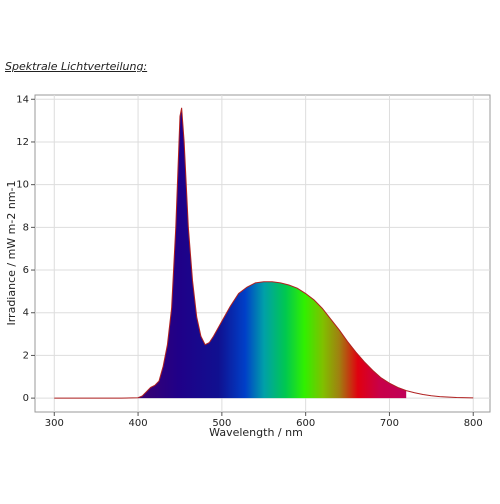 The width and height of the screenshot is (500, 504). What do you see at coordinates (26, 398) in the screenshot?
I see `y-tick-label: 0` at bounding box center [26, 398].